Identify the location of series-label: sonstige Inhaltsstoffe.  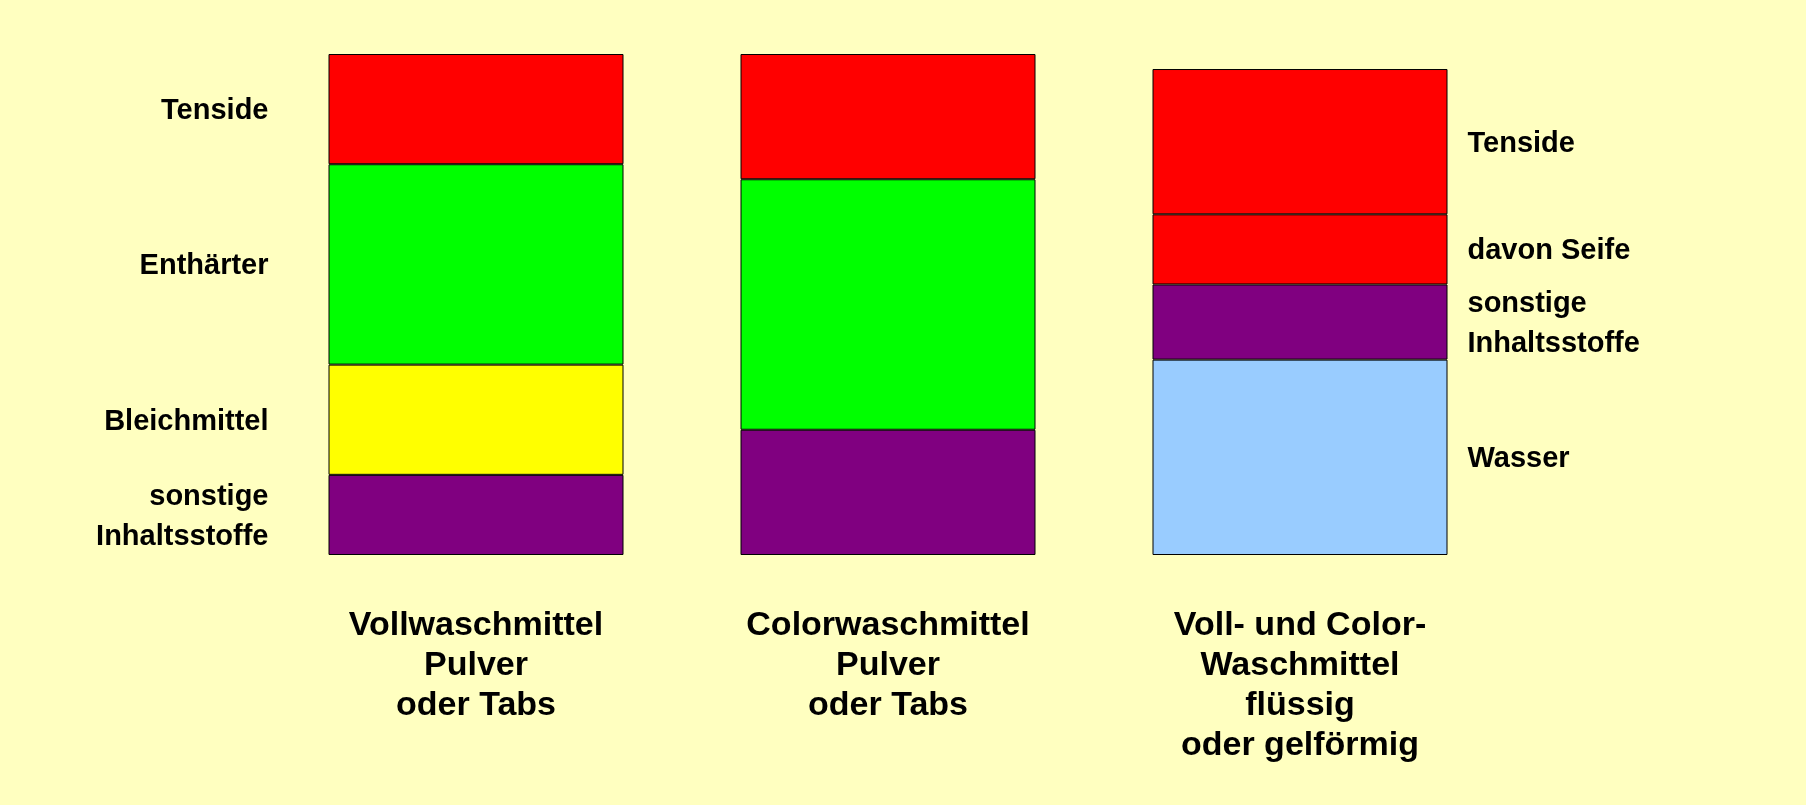
(1553, 322).